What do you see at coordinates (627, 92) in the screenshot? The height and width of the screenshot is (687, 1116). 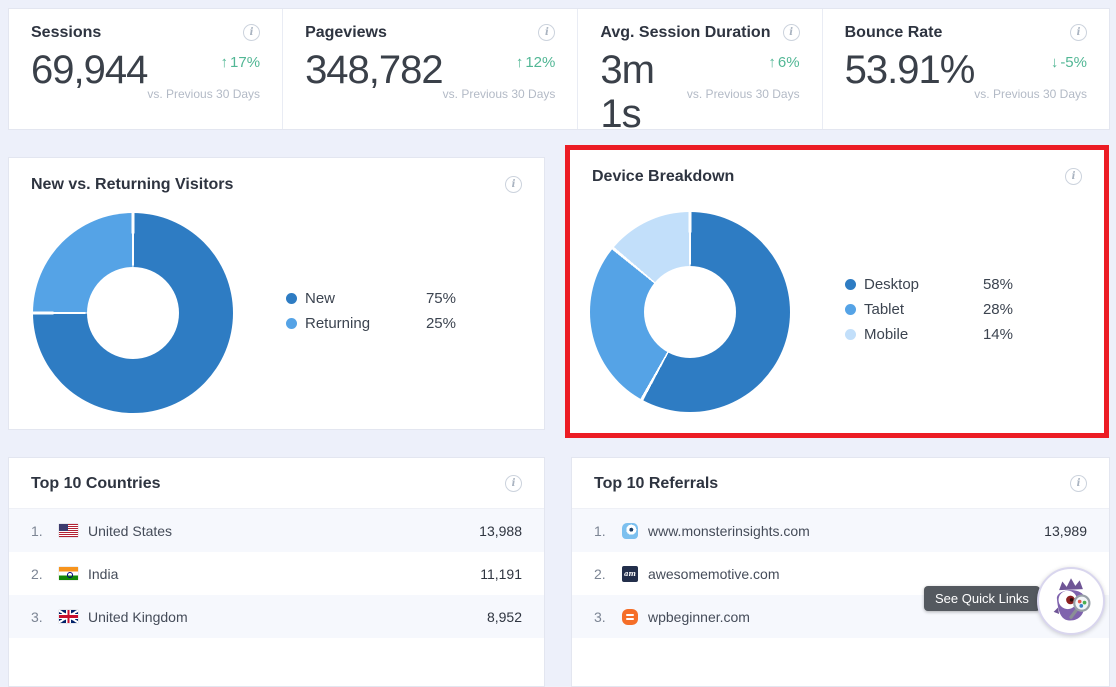 I see `metric-value: 3m 1s` at bounding box center [627, 92].